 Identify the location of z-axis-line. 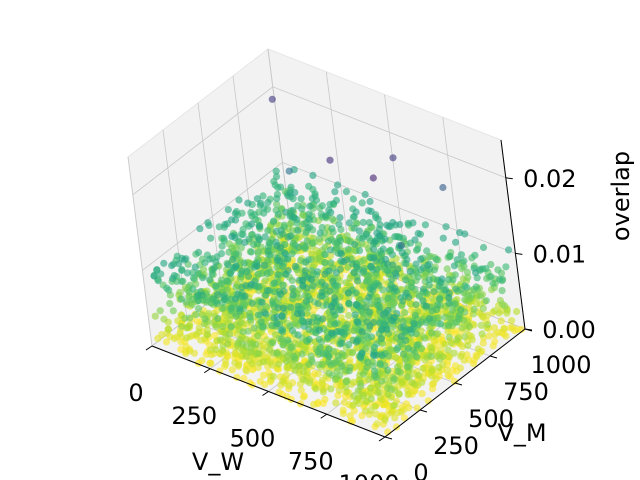
(513, 234).